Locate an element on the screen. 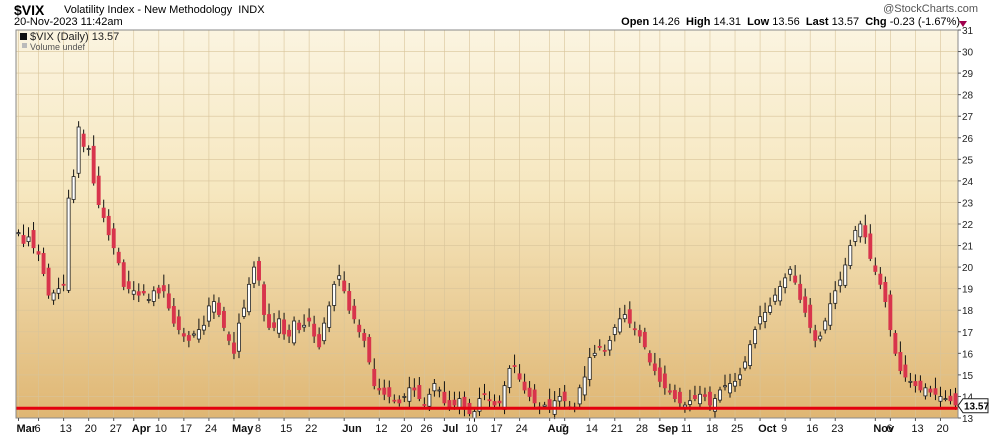 This screenshot has height=438, width=990. chart-legend: $VIX (Daily) 13.57 Volume undef is located at coordinates (69, 41).